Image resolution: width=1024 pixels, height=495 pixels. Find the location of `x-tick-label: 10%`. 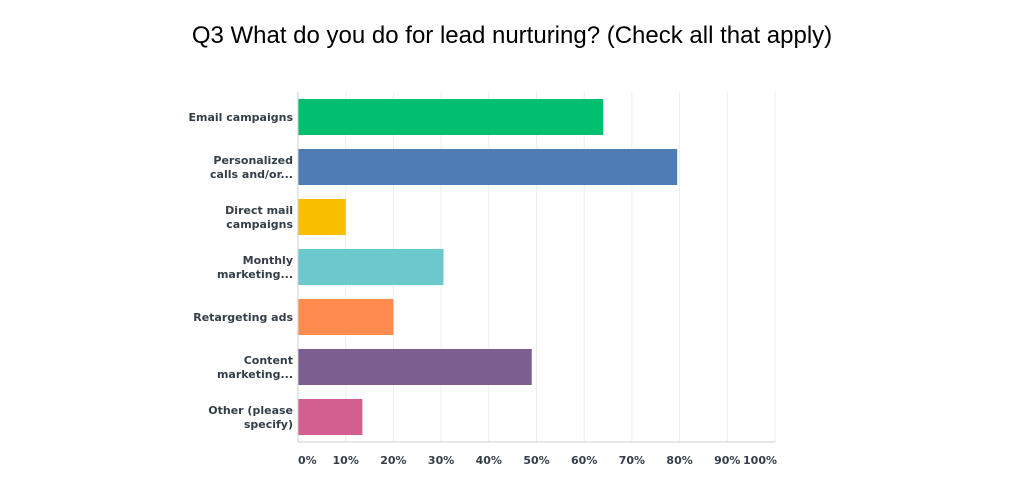

x-tick-label: 10% is located at coordinates (346, 460).